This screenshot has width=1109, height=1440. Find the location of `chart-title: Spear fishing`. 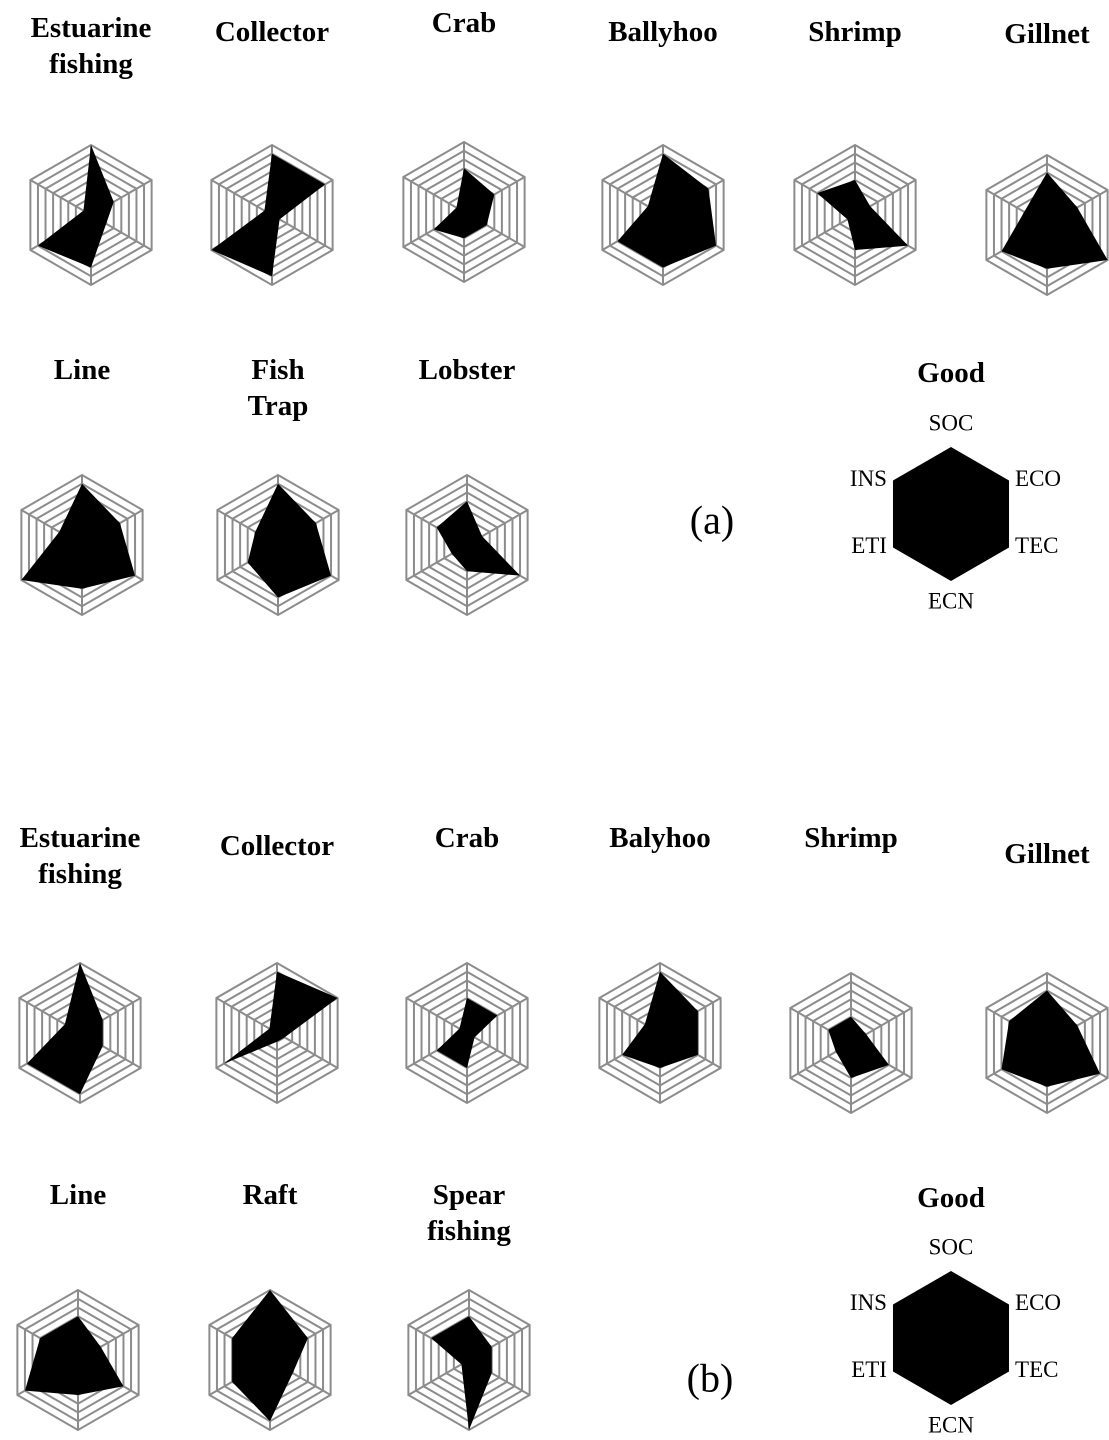

chart-title: Spear fishing is located at coordinates (469, 1213).